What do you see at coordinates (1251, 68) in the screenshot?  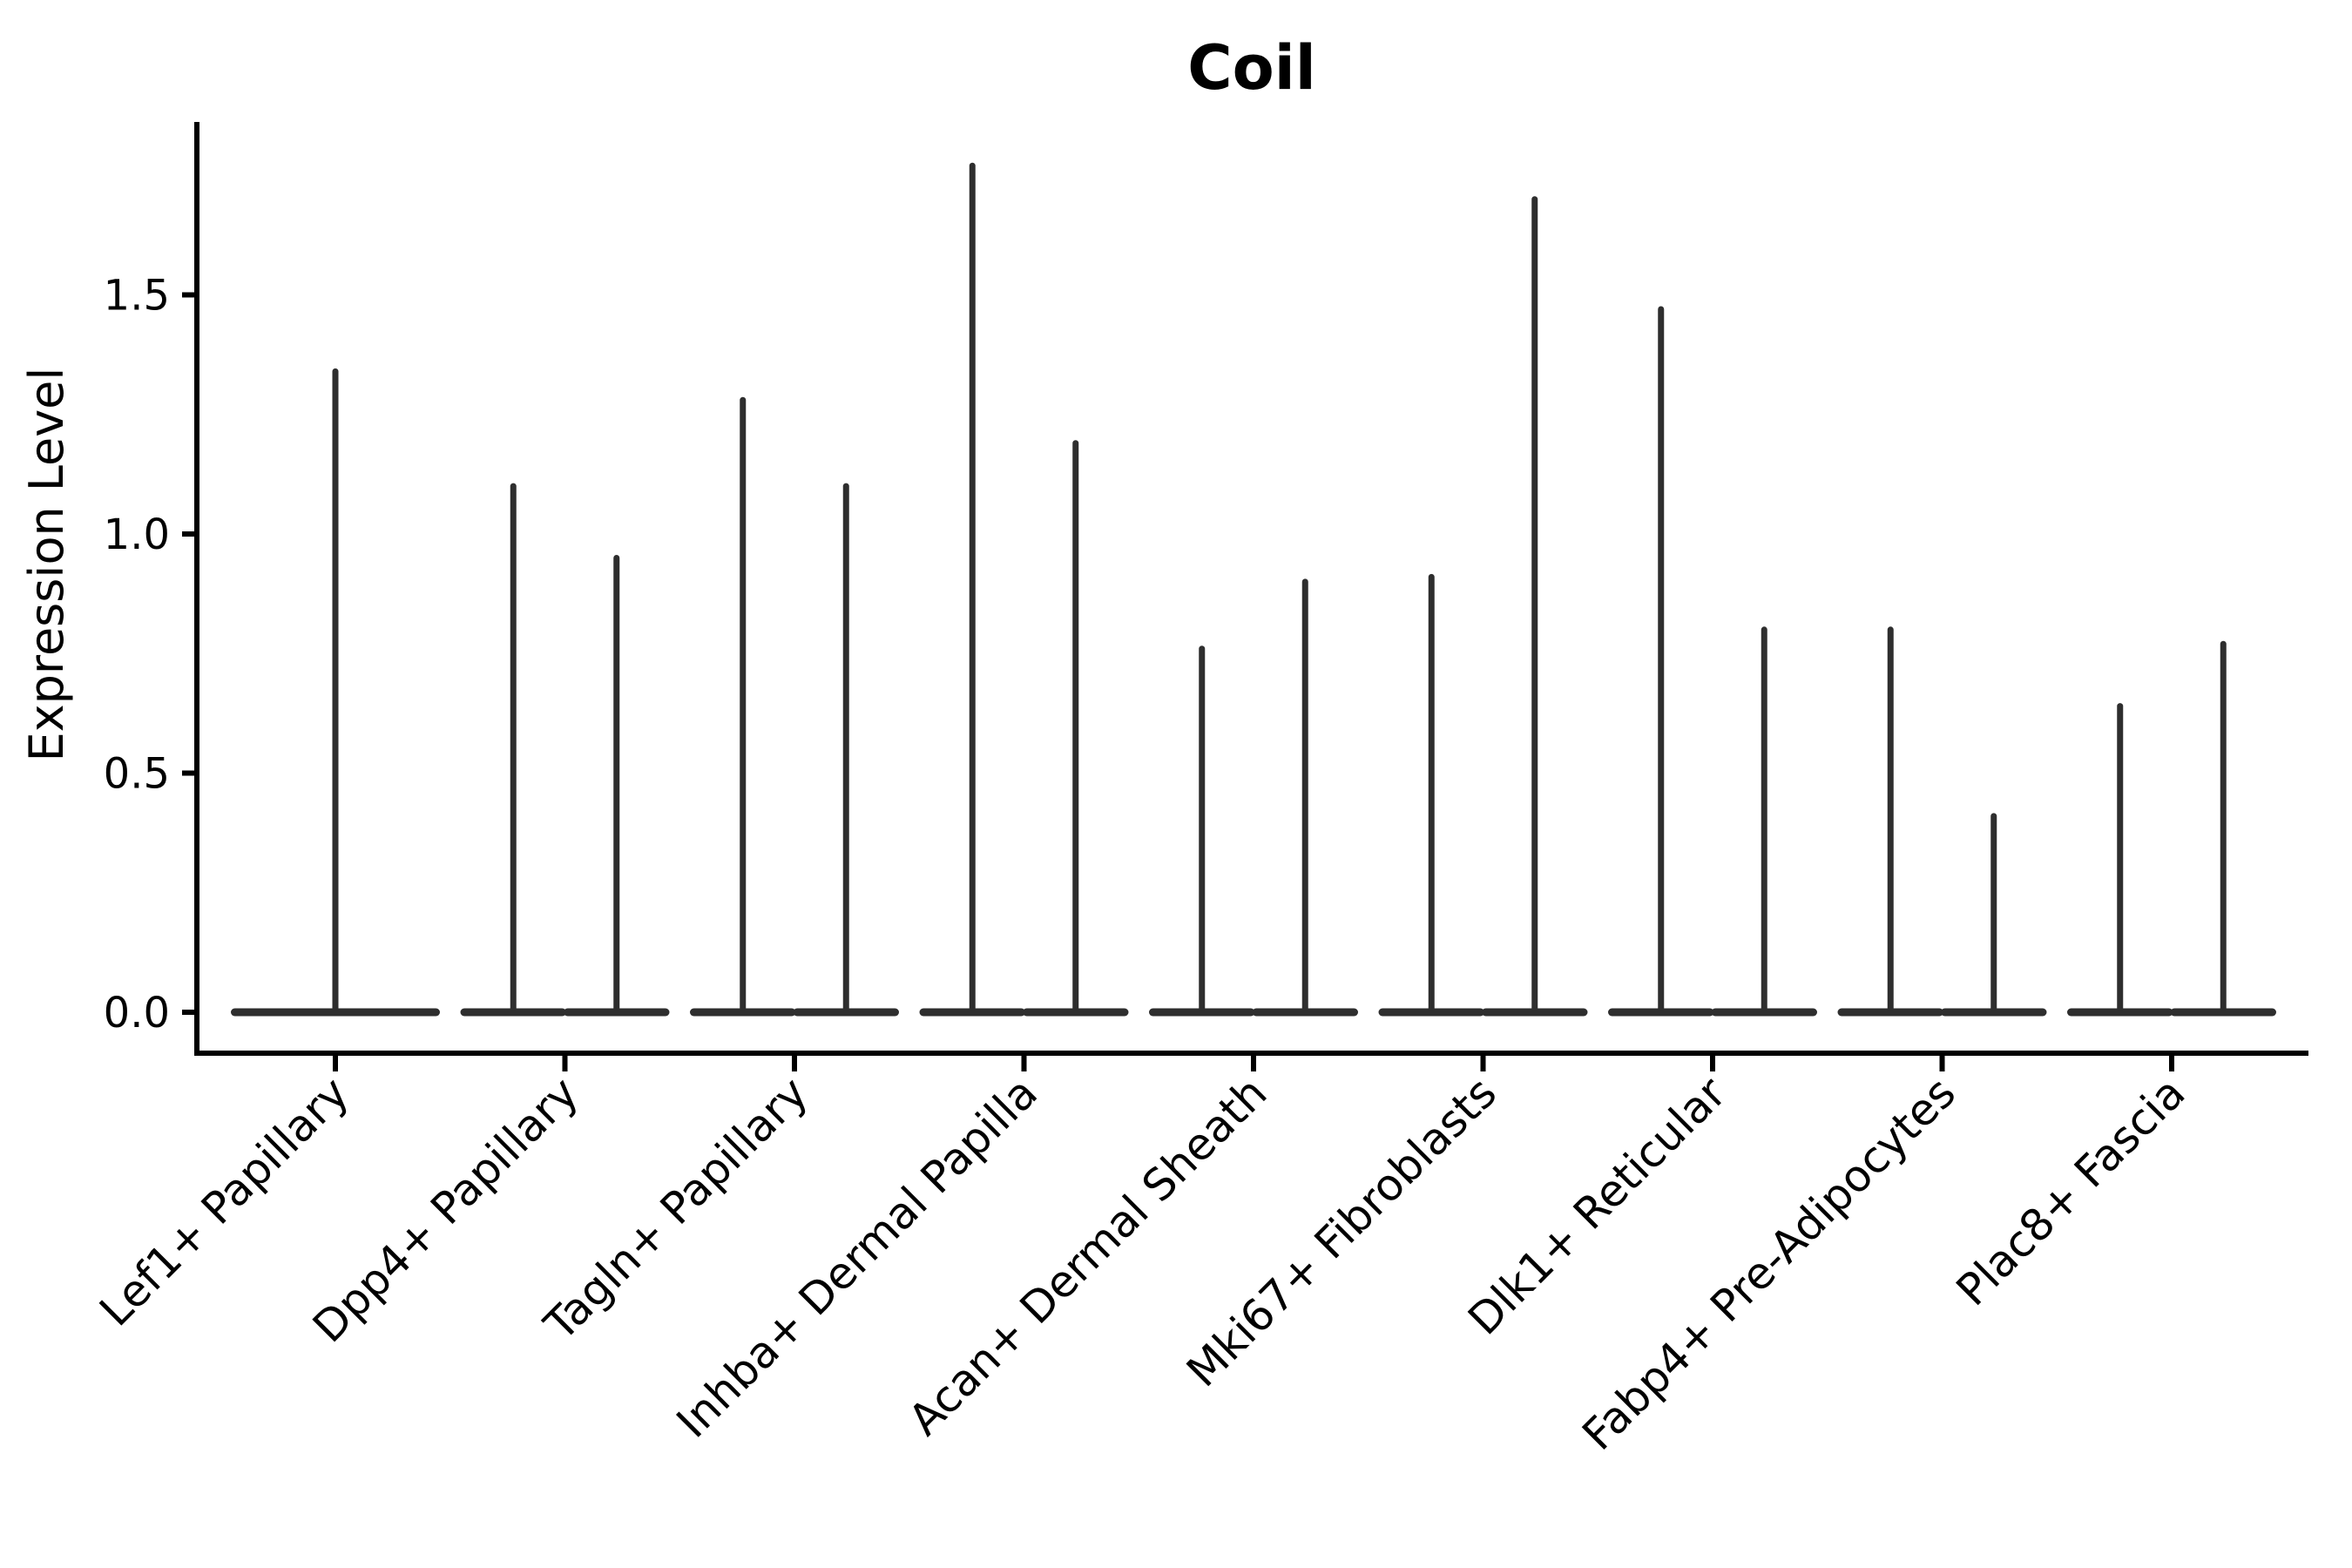 I see `chart-title: Coil` at bounding box center [1251, 68].